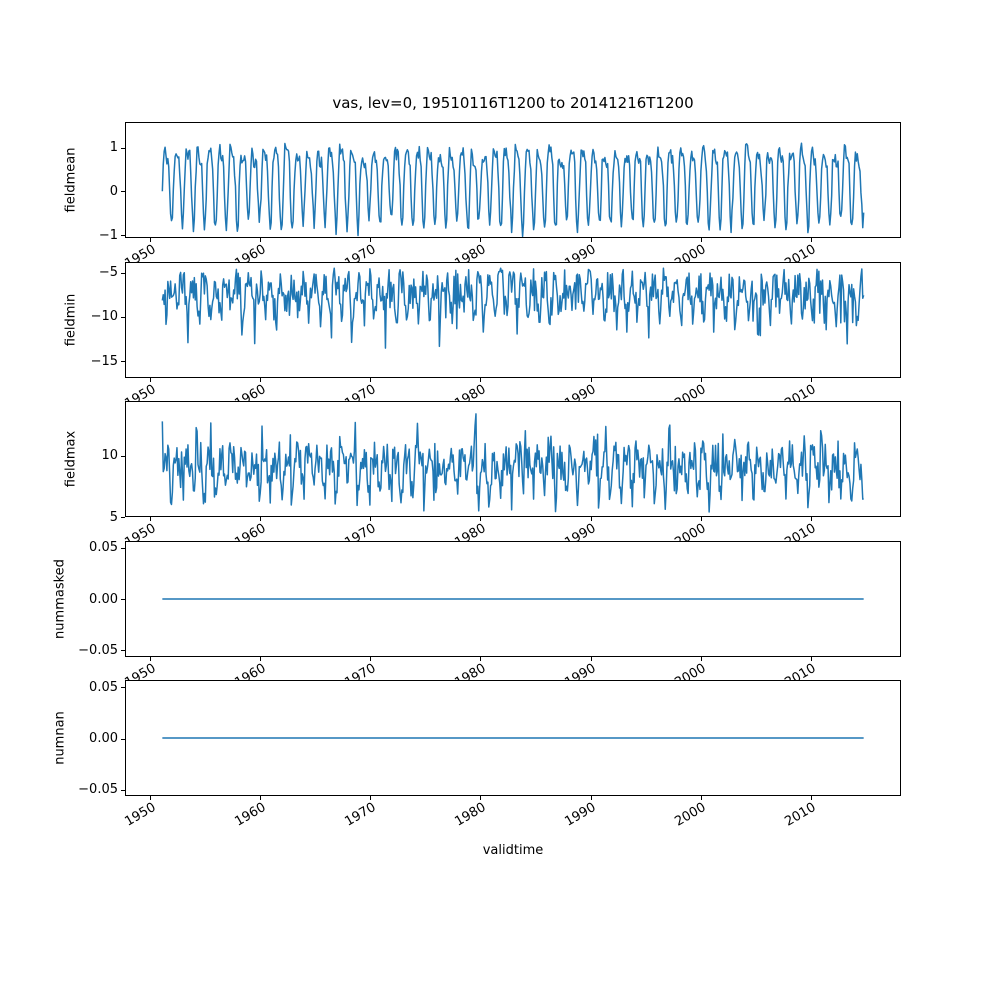 The width and height of the screenshot is (1000, 1000). I want to click on series-line-fieldmean, so click(513, 189).